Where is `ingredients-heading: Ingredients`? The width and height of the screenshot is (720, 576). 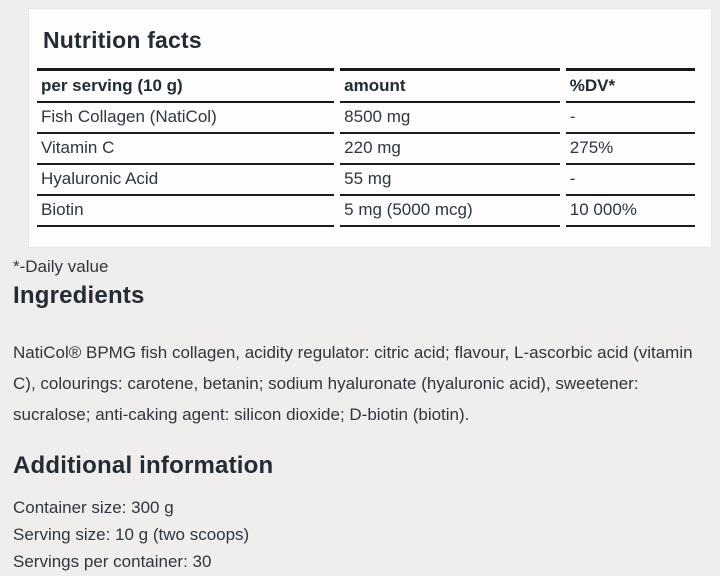
ingredients-heading: Ingredients is located at coordinates (79, 295).